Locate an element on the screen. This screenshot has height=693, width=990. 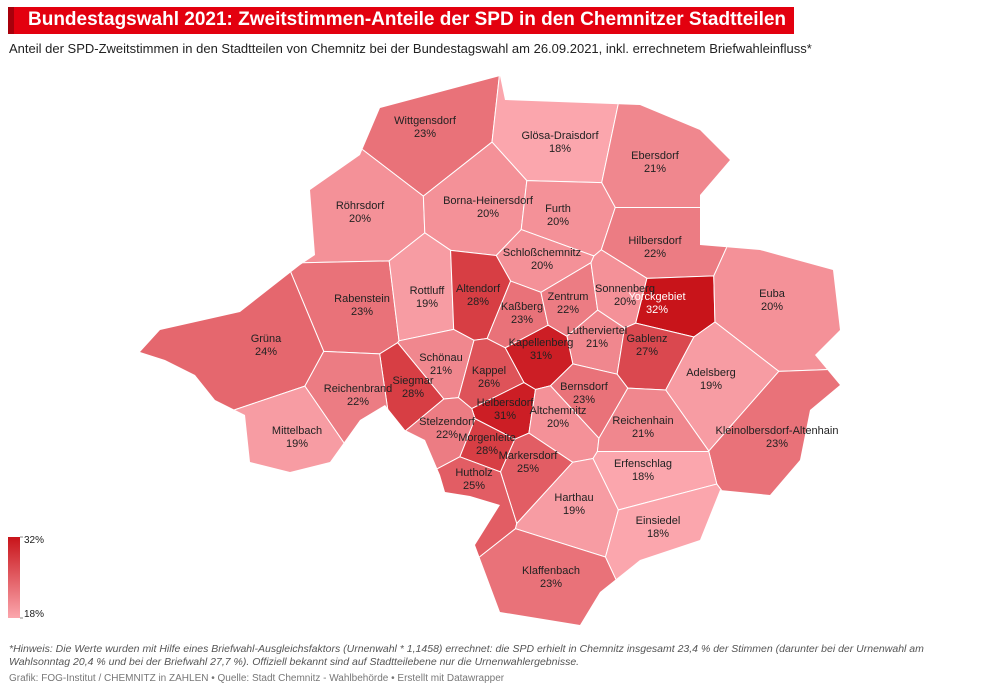
district-name: Rottluff is located at coordinates (428, 291).